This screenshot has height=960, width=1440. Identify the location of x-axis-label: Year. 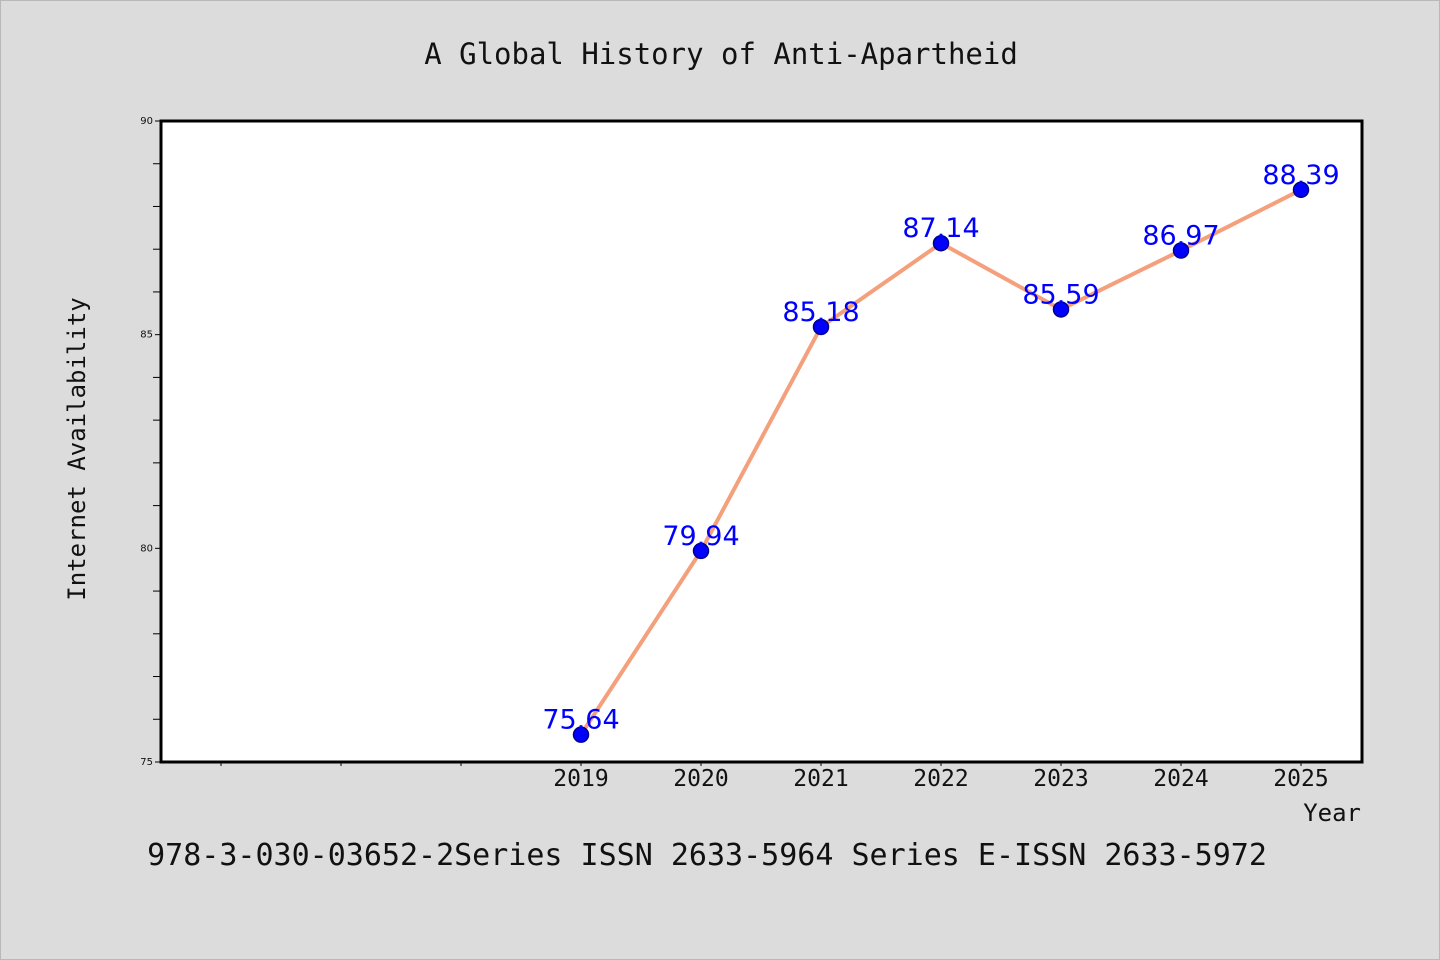
(1332, 813).